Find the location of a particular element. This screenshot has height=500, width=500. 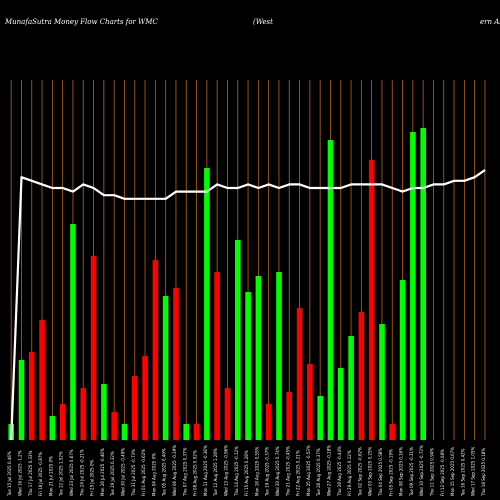

chart-title-right: ern Asse is located at coordinates (490, 22).